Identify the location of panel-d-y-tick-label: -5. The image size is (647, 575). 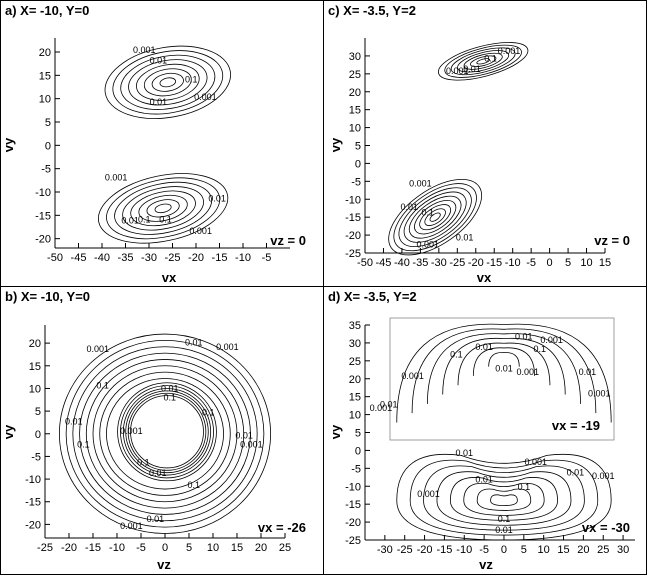
(356, 469).